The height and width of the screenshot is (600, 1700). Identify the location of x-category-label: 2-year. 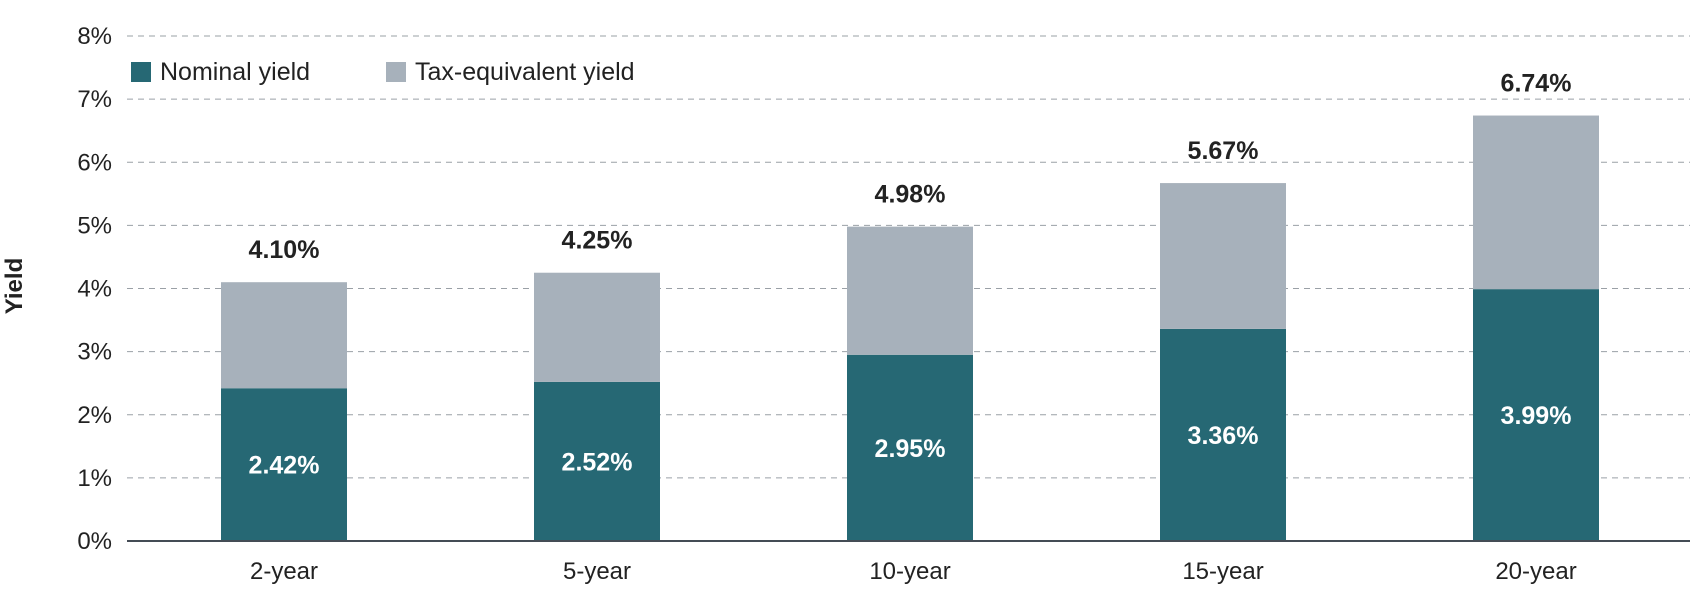
(284, 571).